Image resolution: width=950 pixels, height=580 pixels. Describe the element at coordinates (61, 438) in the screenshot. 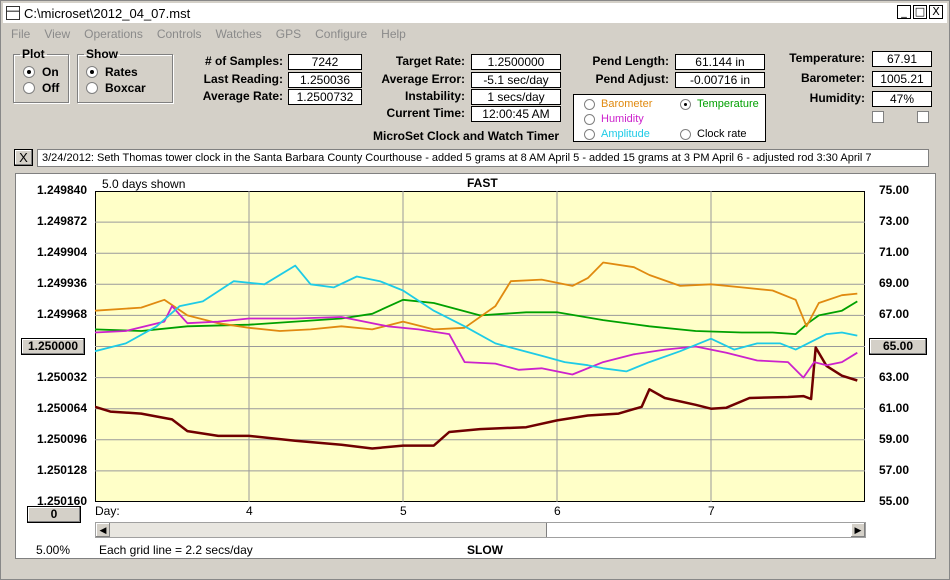

I see `y-left-tick: 1.250096` at that location.